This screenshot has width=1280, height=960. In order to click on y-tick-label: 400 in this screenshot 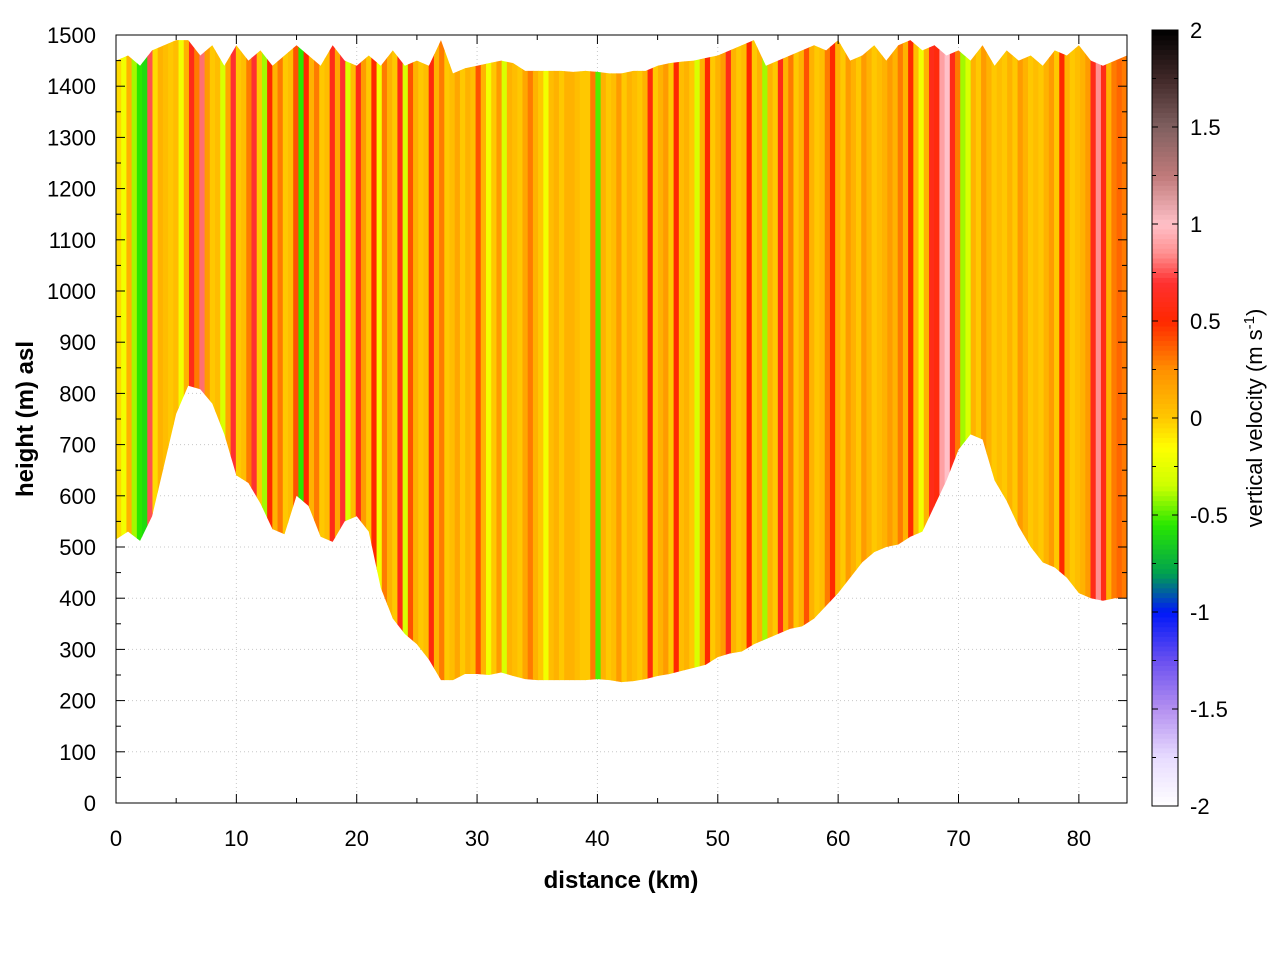, I will do `click(77, 598)`.